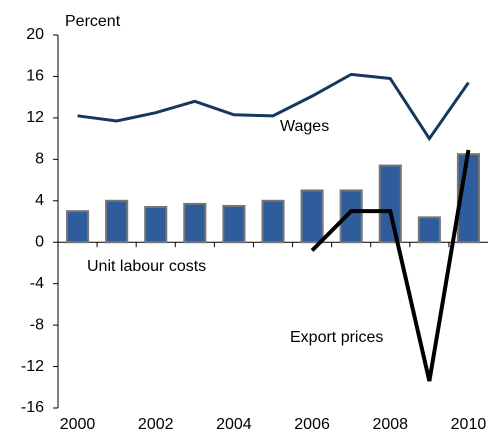 This screenshot has width=489, height=434. I want to click on x-tick-label: 2006, so click(312, 424).